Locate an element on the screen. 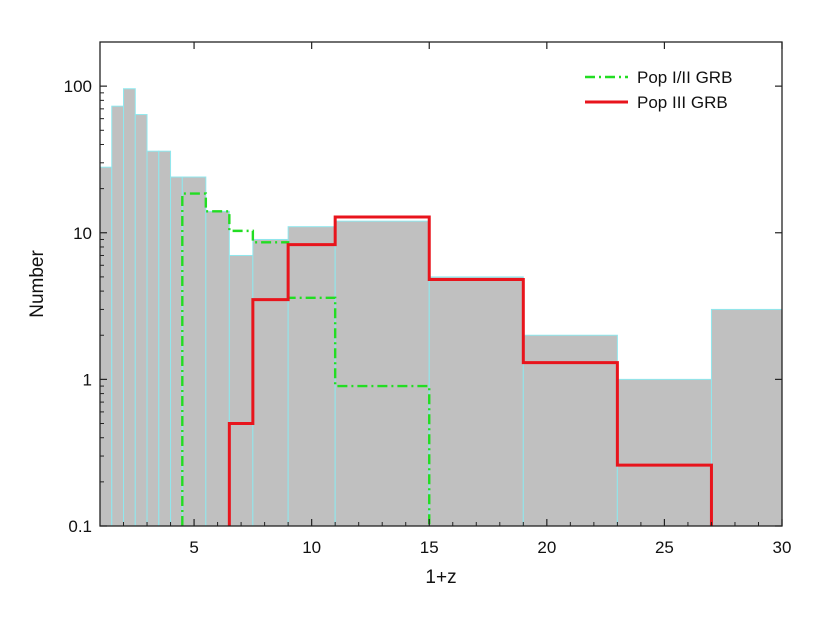 This screenshot has height=619, width=820. y-tick-label: 1 is located at coordinates (87, 379).